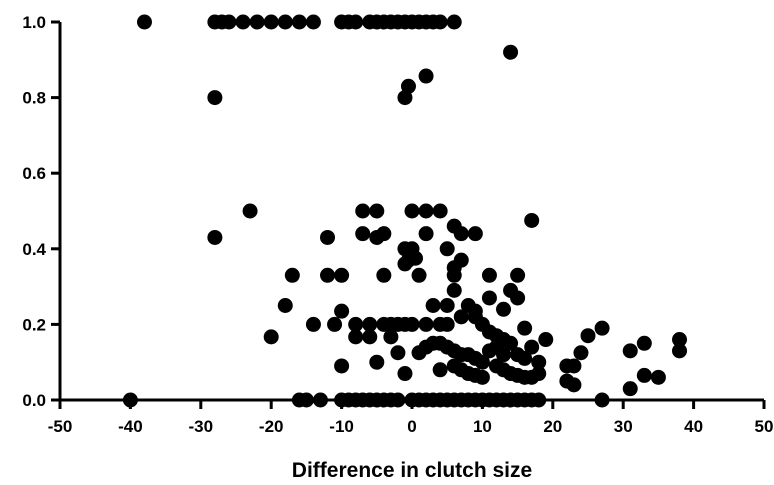 This screenshot has height=485, width=774. What do you see at coordinates (341, 426) in the screenshot?
I see `x-tick-label: -10` at bounding box center [341, 426].